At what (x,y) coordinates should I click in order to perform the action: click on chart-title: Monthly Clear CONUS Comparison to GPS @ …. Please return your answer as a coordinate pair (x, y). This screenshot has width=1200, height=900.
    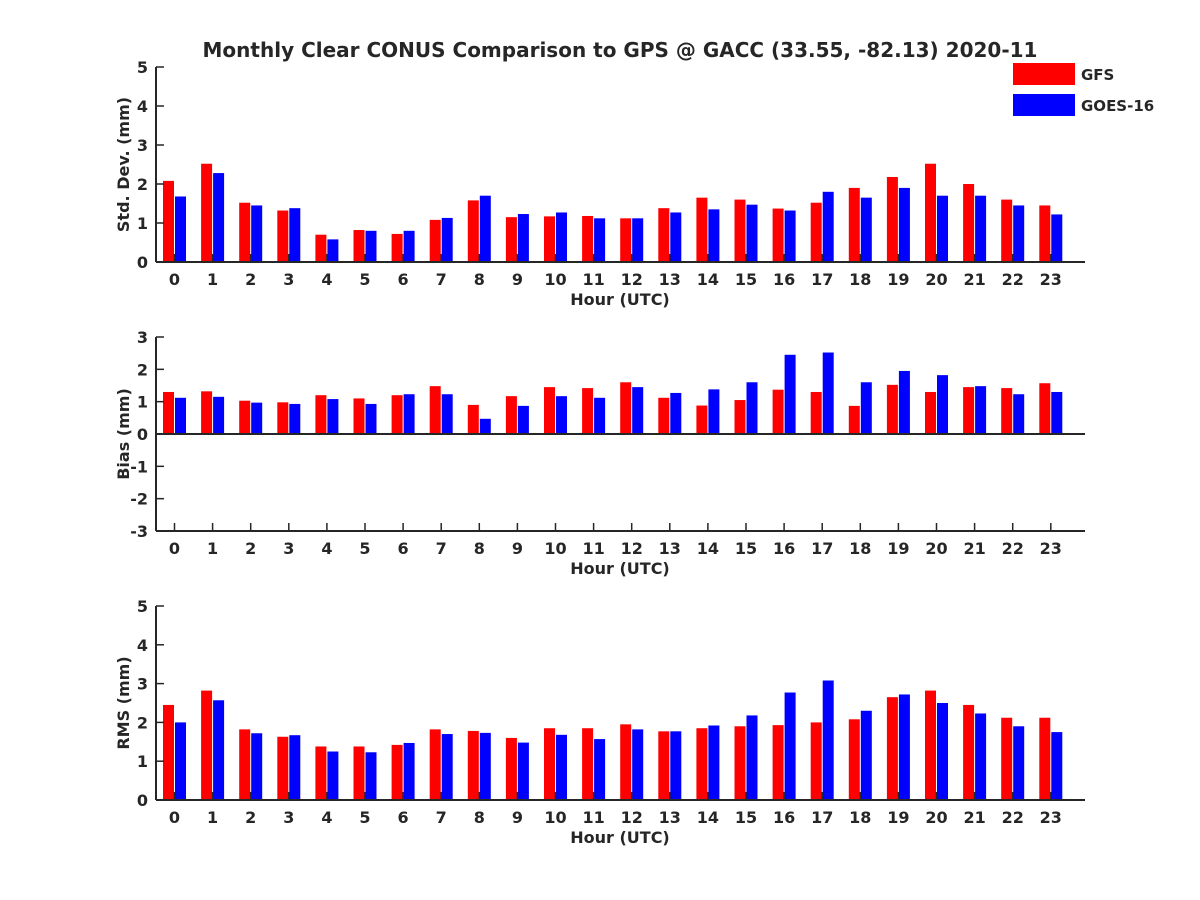
    Looking at the image, I should click on (620, 50).